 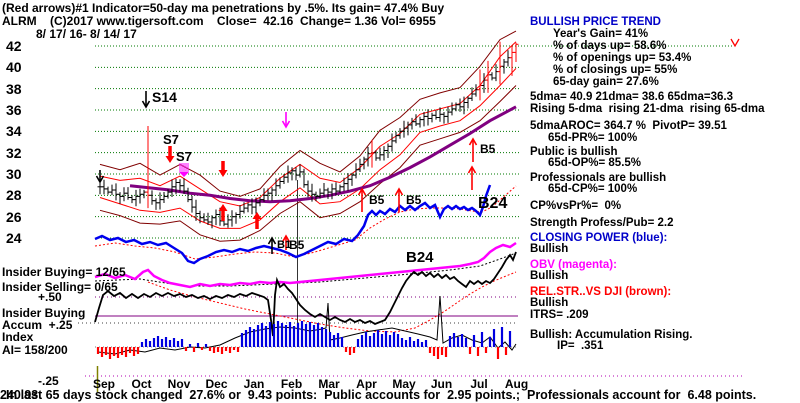 I want to click on panel-line: Public is bullish, so click(x=574, y=152).